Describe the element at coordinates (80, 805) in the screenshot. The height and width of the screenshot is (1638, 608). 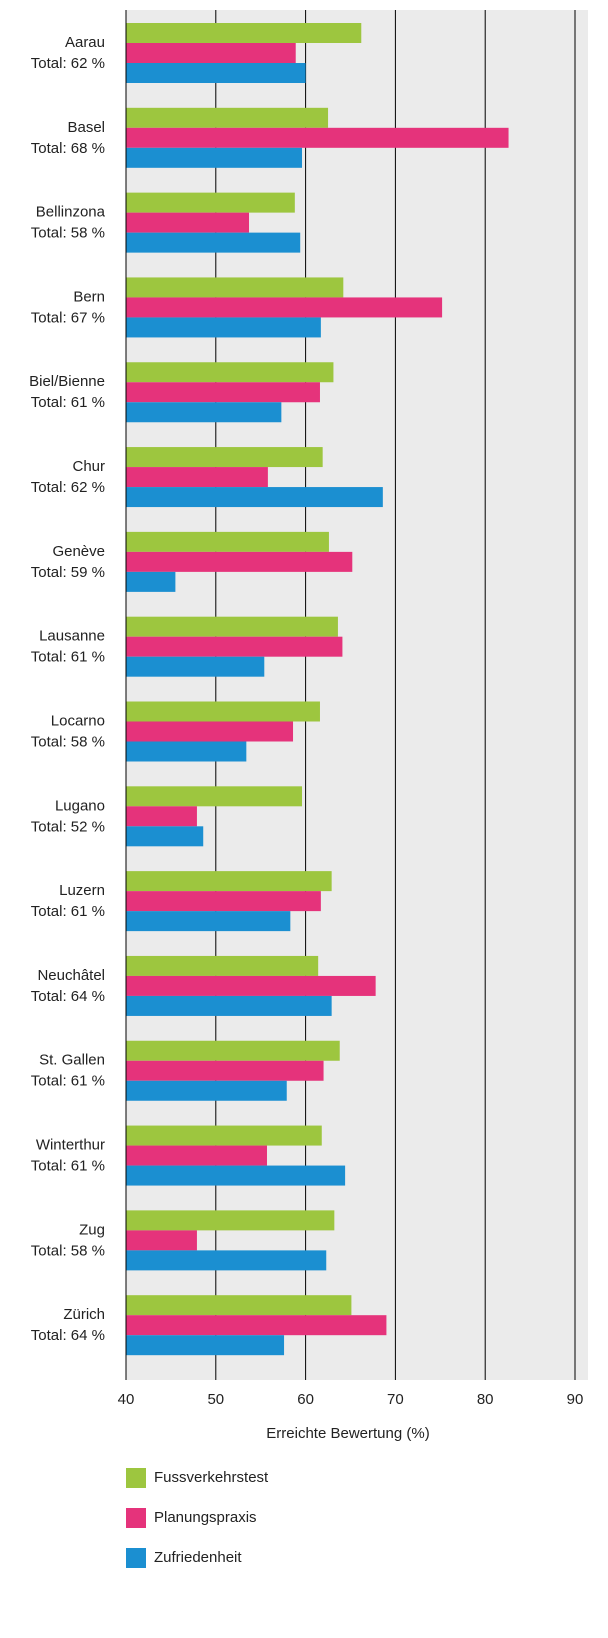
I see `category-label: Lugano` at that location.